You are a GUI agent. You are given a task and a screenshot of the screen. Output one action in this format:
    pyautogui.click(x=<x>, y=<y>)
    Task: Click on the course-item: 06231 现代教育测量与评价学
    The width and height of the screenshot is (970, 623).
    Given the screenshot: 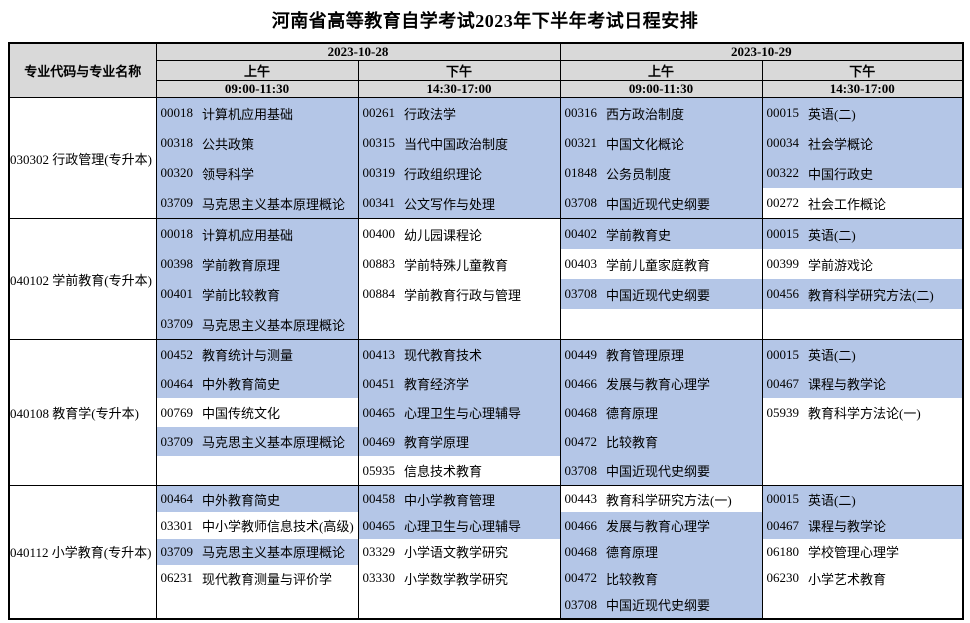 What is the action you would take?
    pyautogui.click(x=257, y=578)
    